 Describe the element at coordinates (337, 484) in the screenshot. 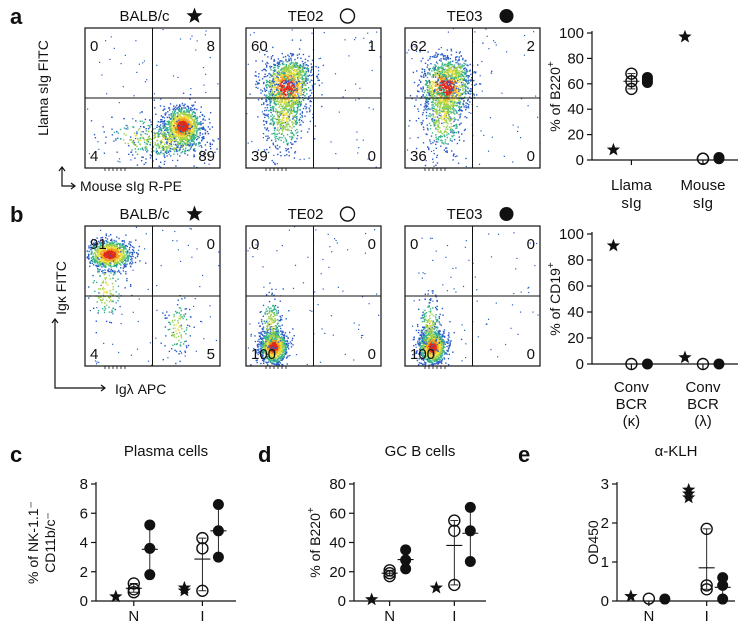

I see `y-tick-label: 80` at that location.